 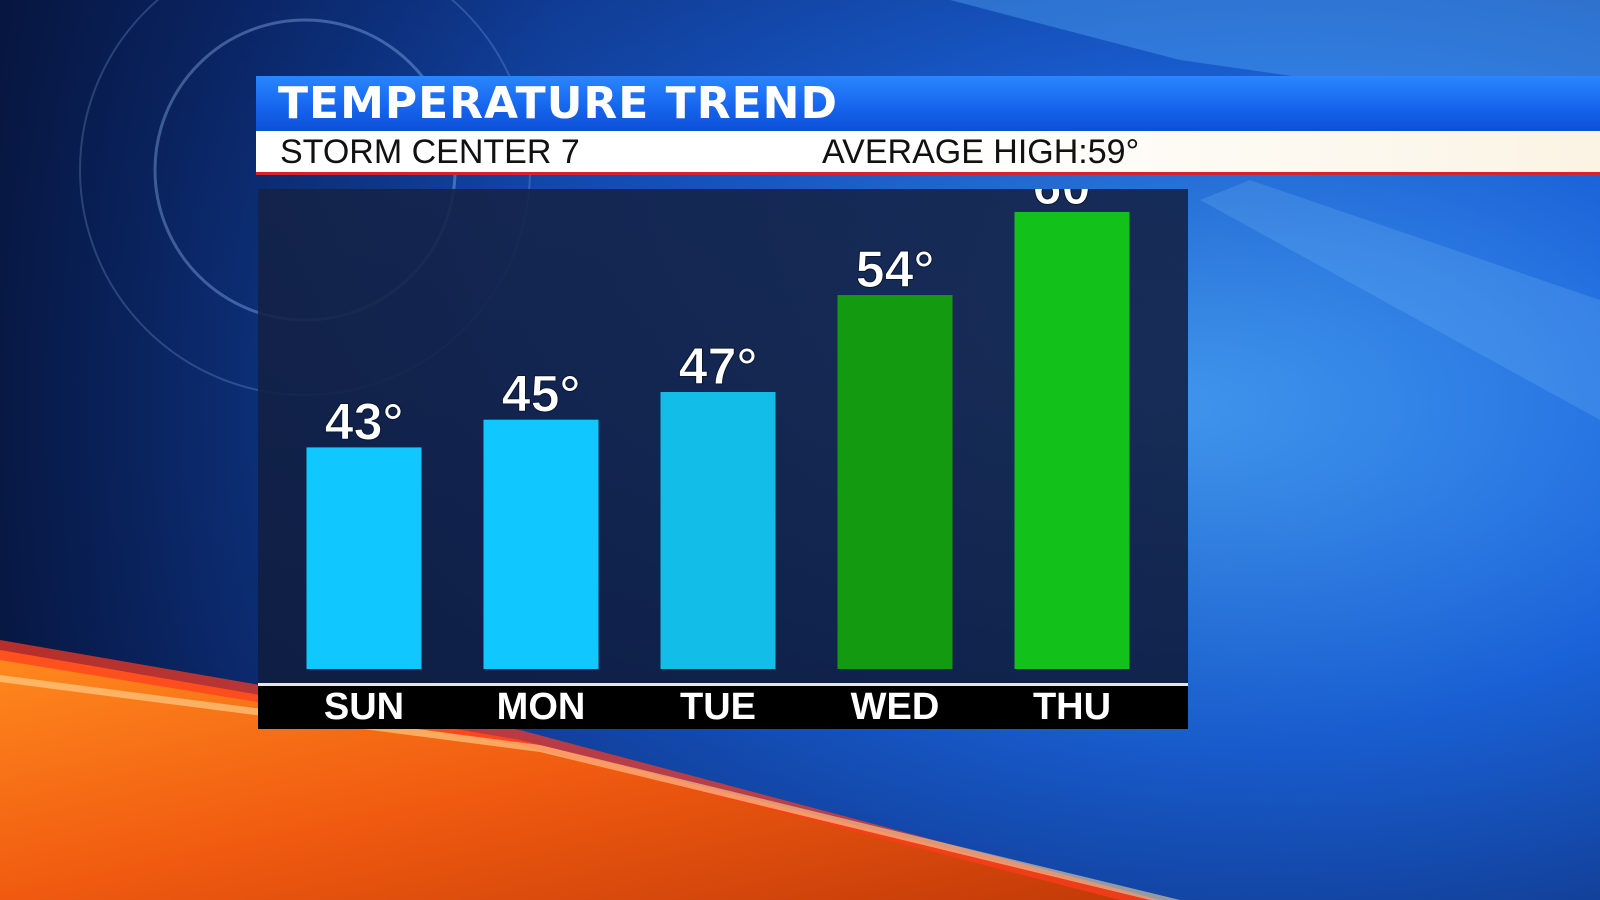 I want to click on average-high-label: AVERAGE HIGH:, so click(x=955, y=152).